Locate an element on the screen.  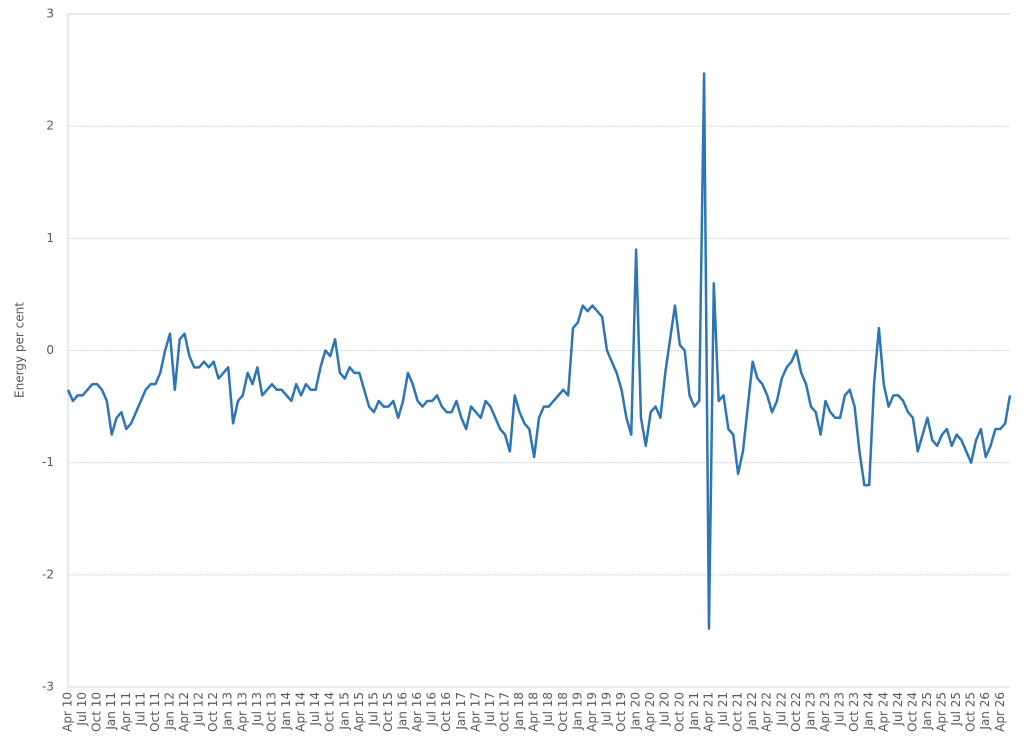
x-tick-label: Jan 13 is located at coordinates (228, 711).